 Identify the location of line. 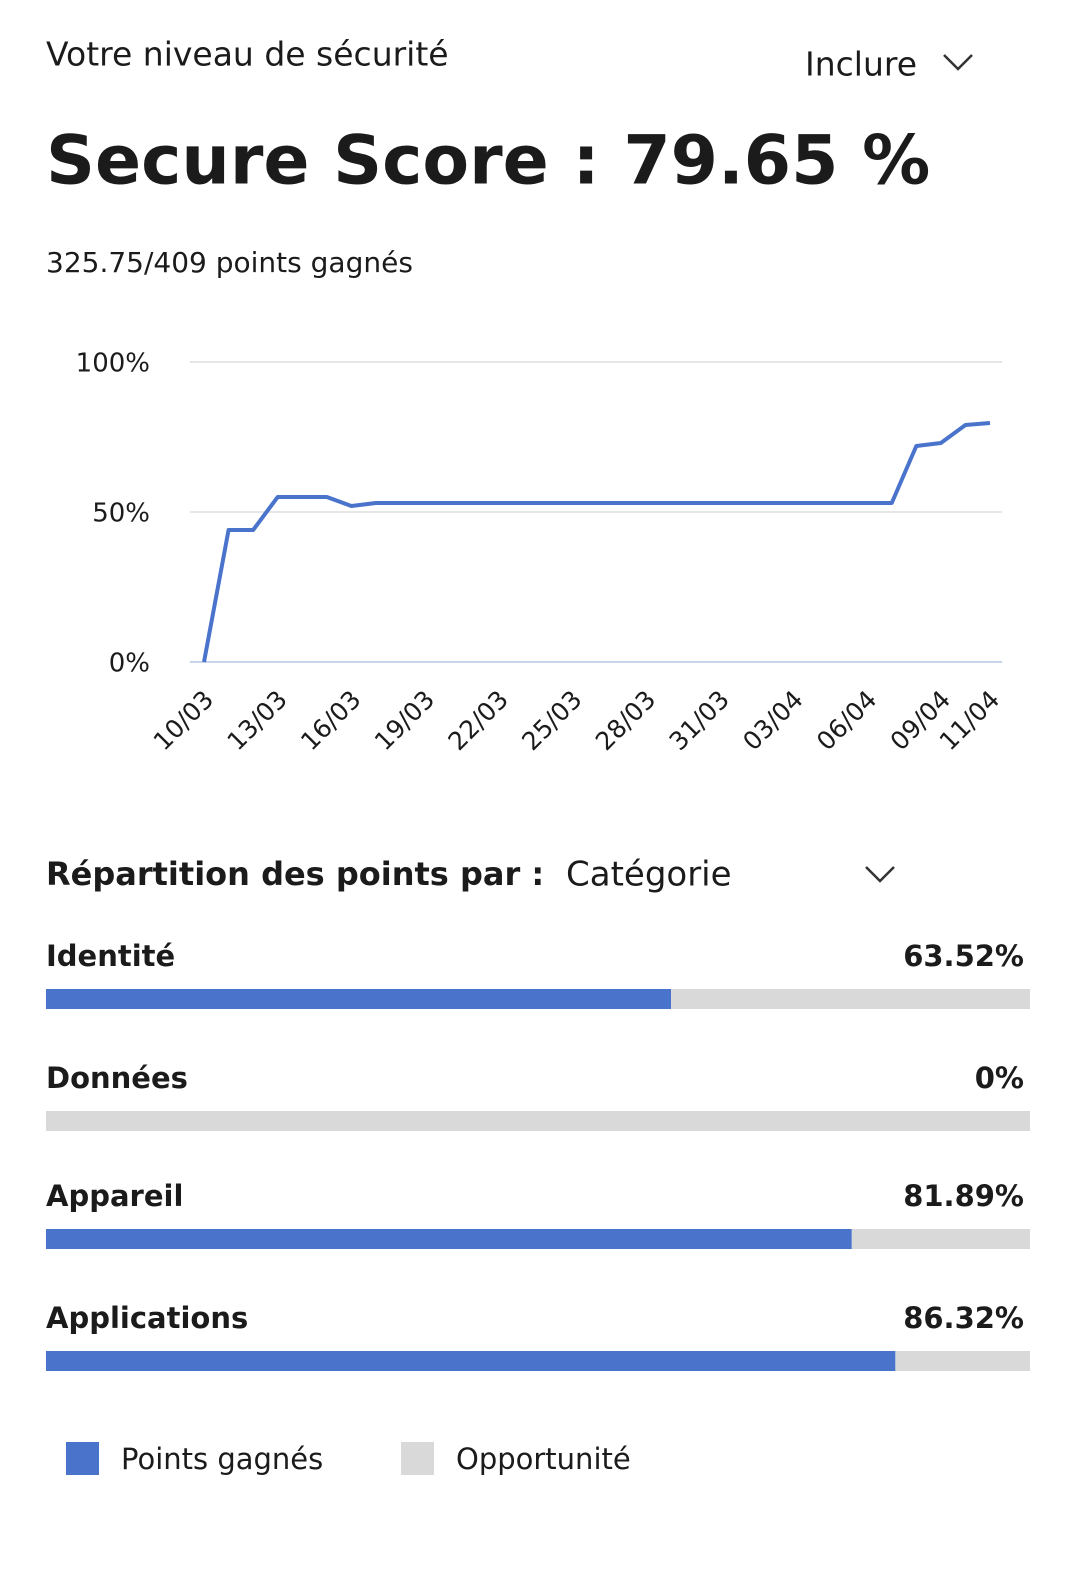
(596, 542).